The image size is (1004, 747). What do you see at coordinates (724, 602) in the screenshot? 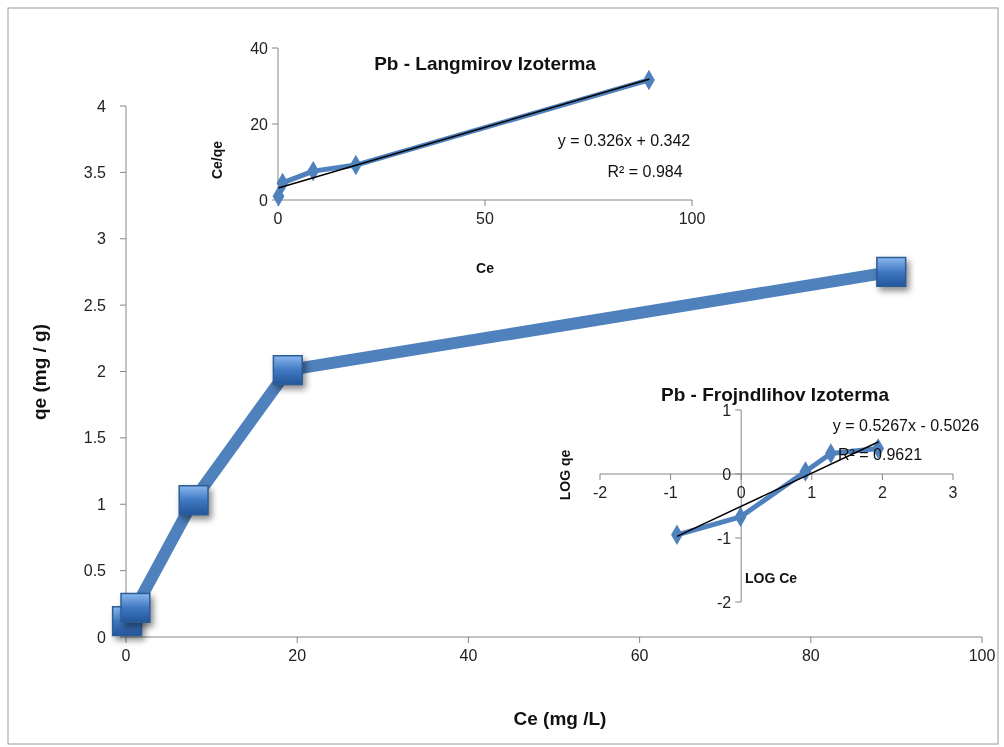
I see `y-tick-label: -2` at bounding box center [724, 602].